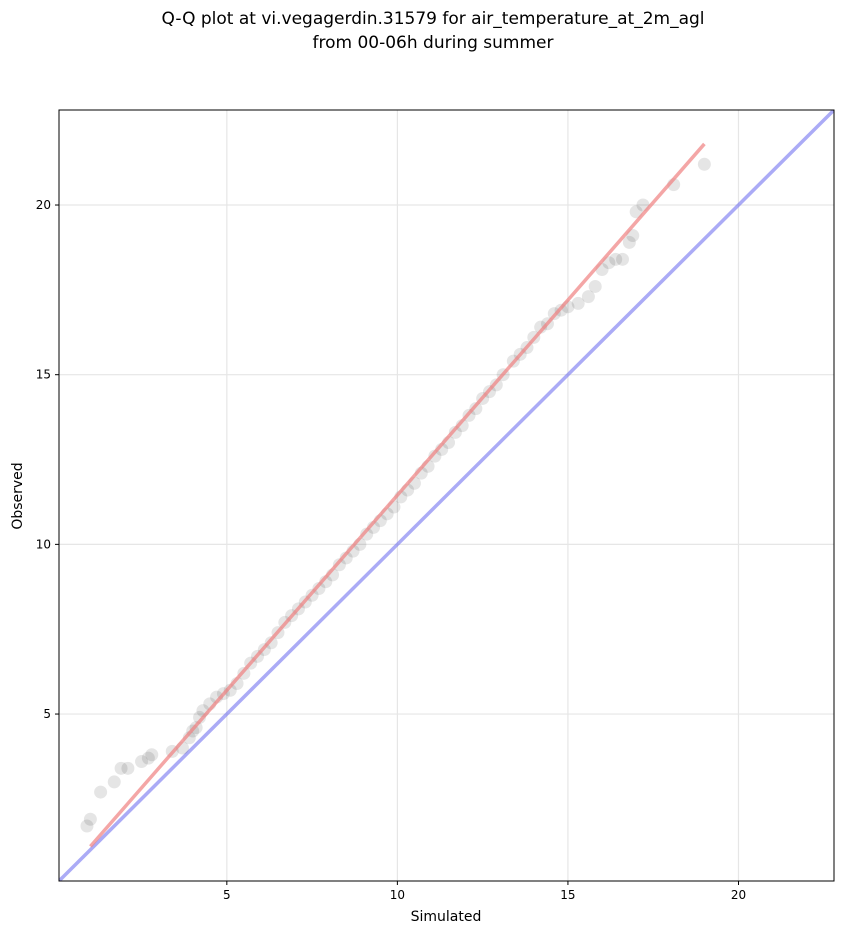  Describe the element at coordinates (433, 43) in the screenshot. I see `chart-subtitle: from 00-06h during summer` at that location.